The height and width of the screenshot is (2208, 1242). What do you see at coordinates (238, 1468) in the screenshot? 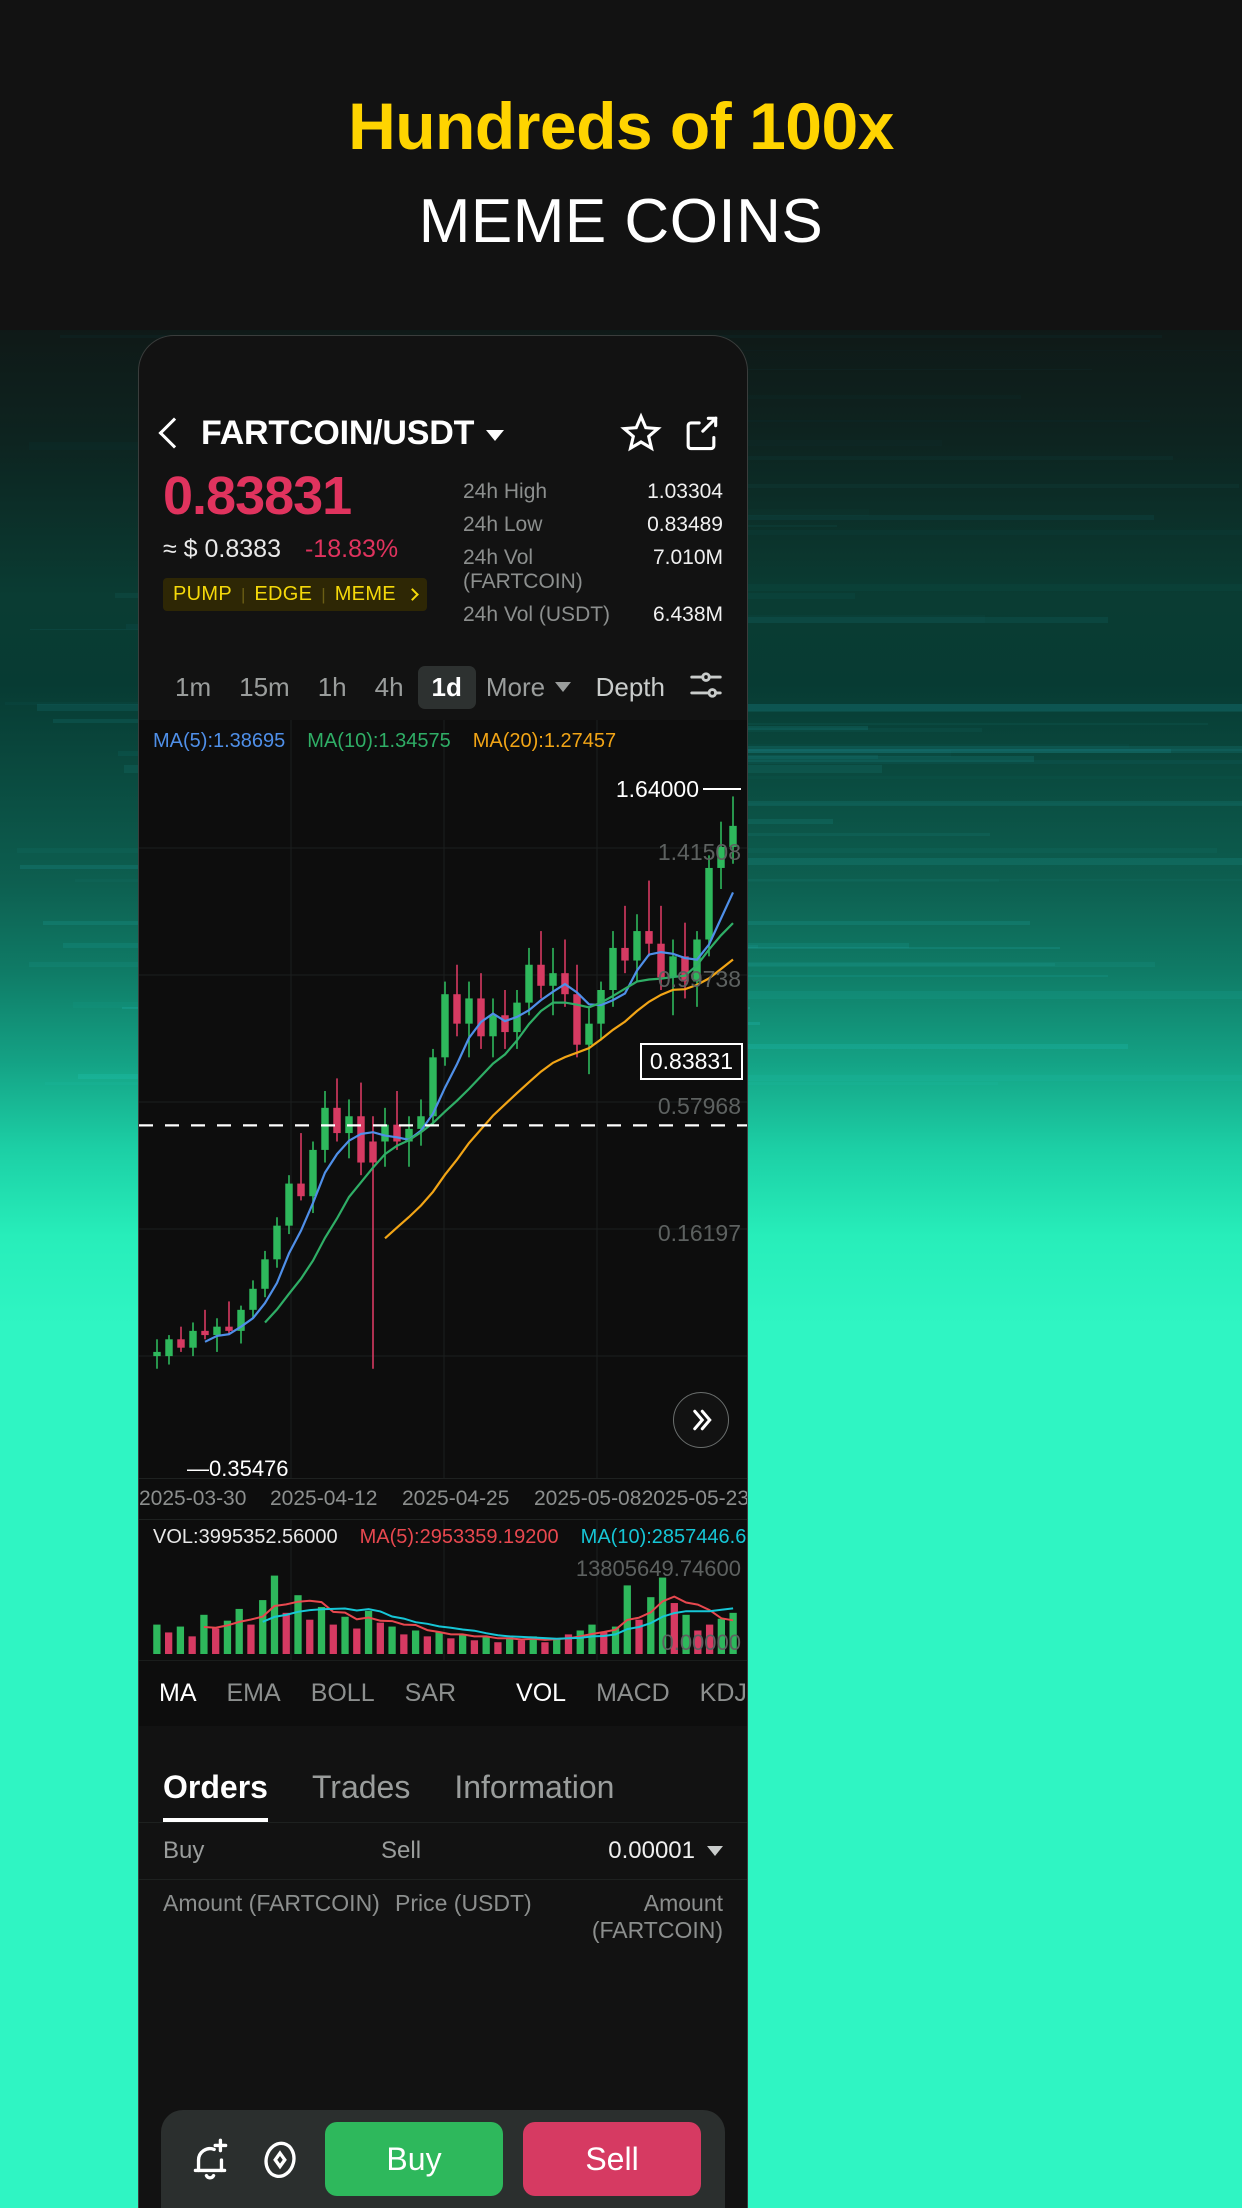
I see `low-price-marker: —0.35476` at bounding box center [238, 1468].